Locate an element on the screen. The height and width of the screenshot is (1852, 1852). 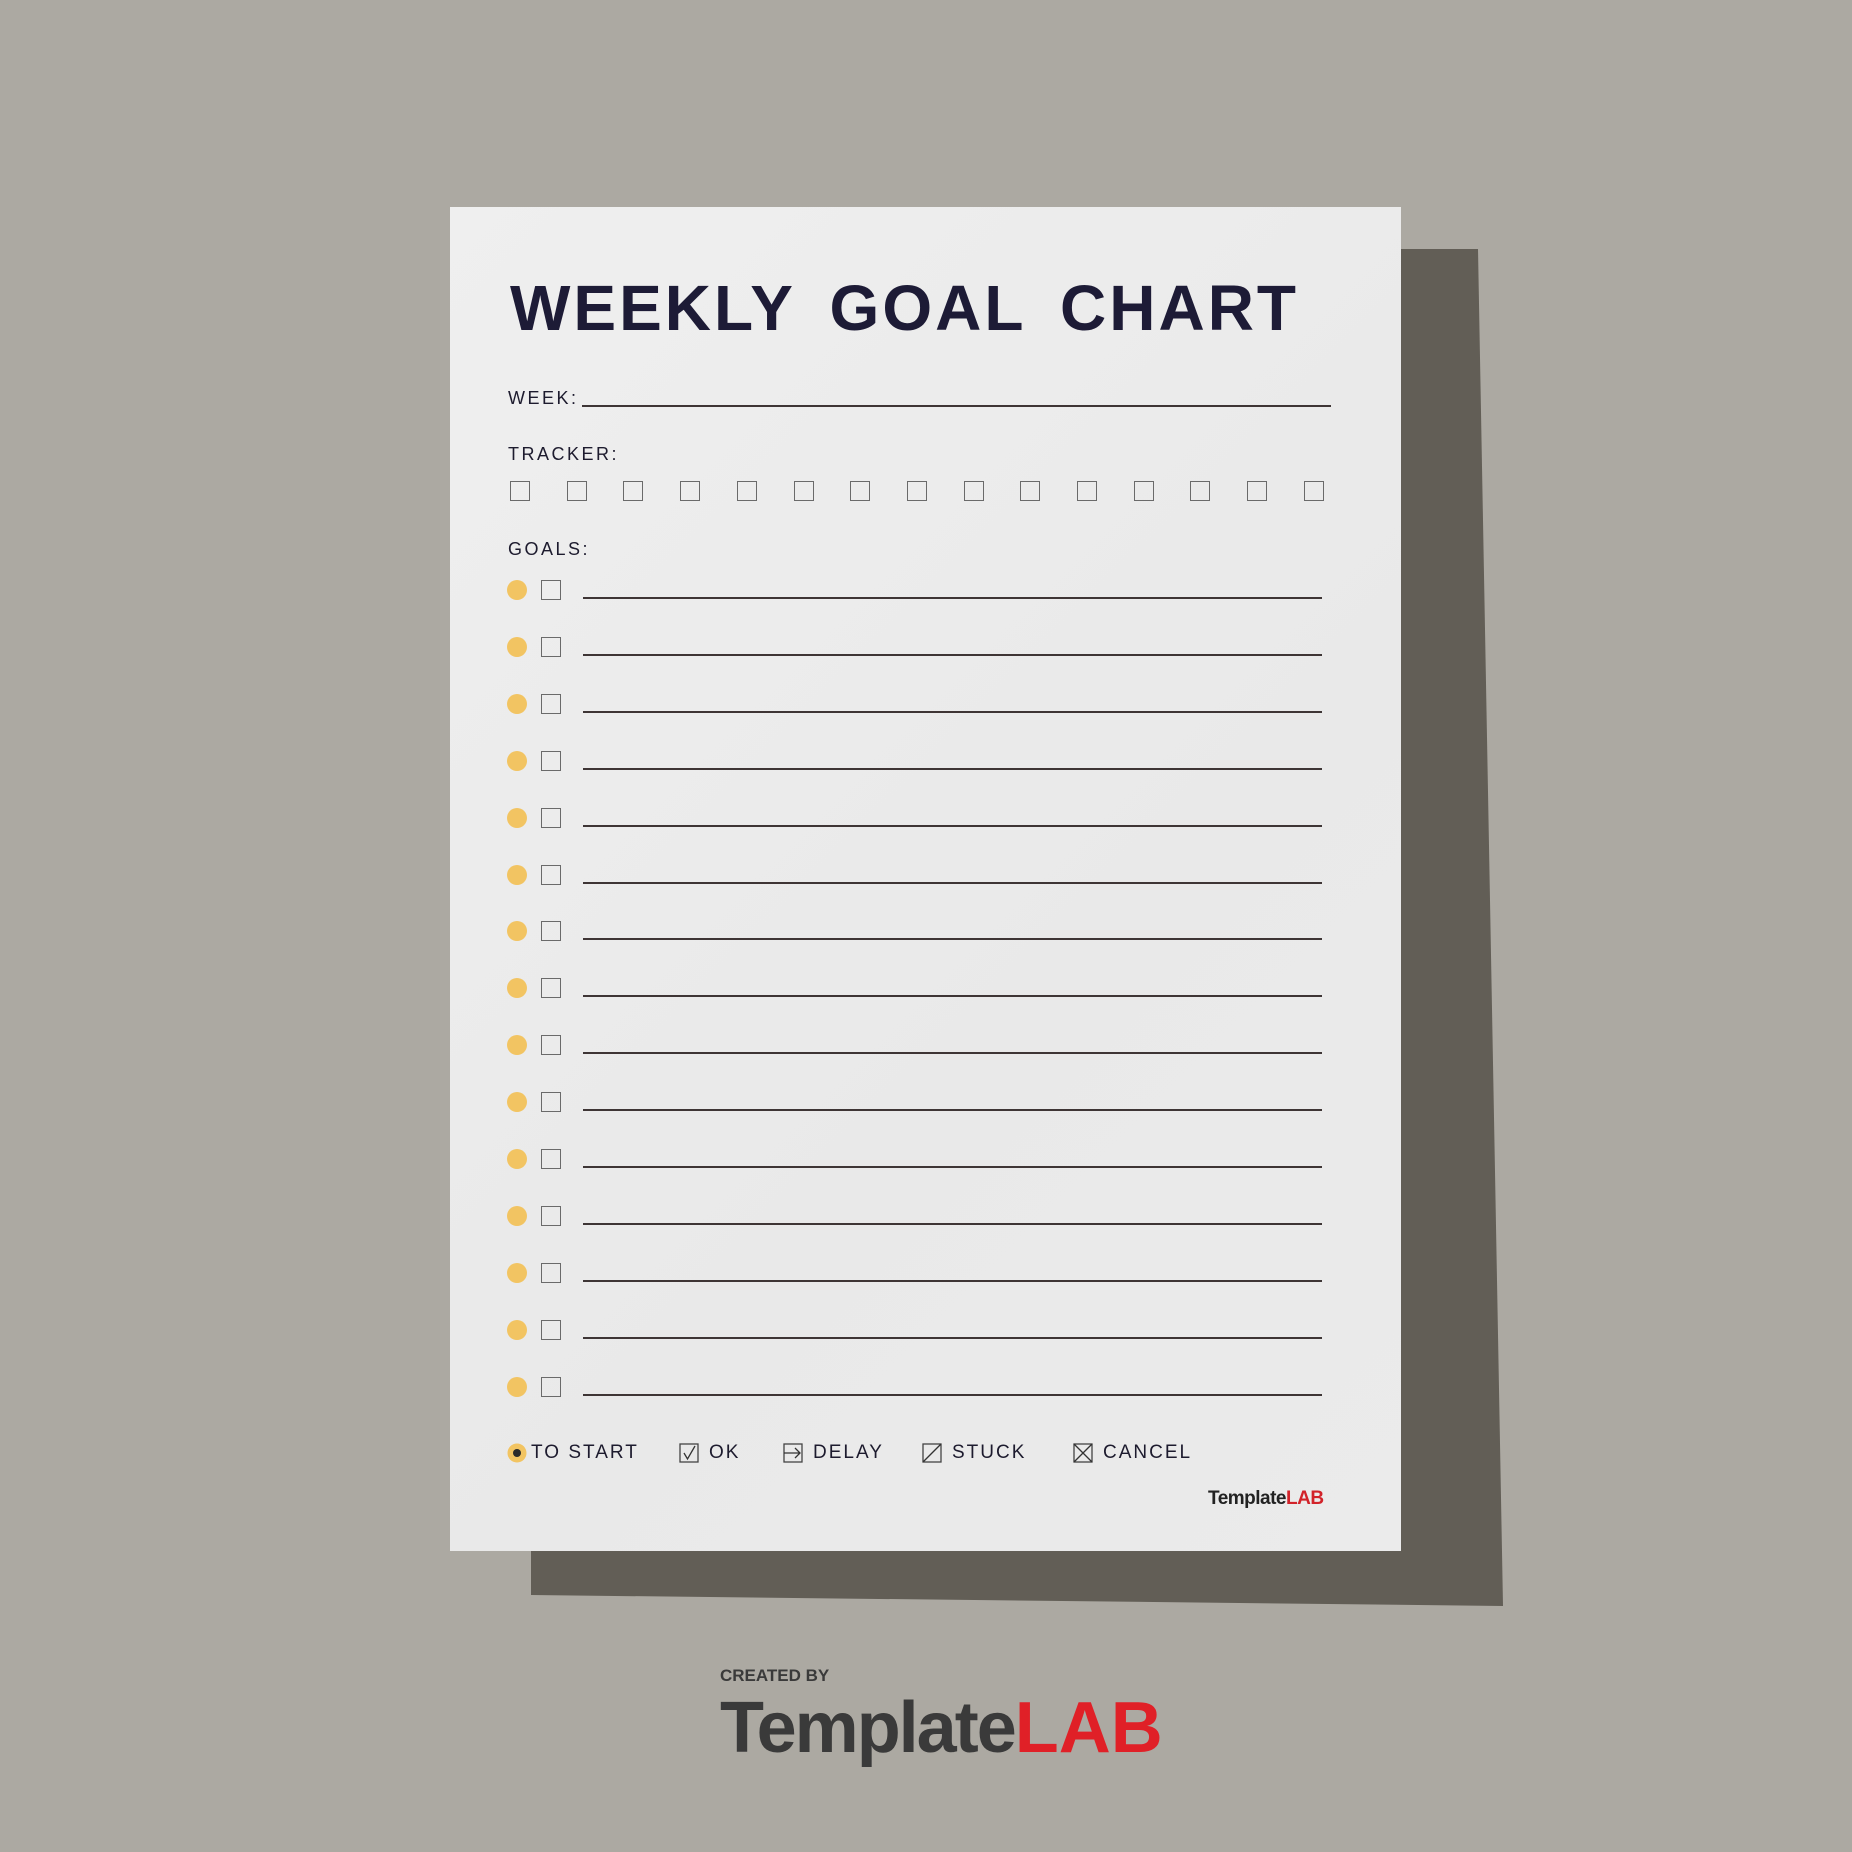
templatelab-logo: TemplateLAB is located at coordinates (1266, 1499).